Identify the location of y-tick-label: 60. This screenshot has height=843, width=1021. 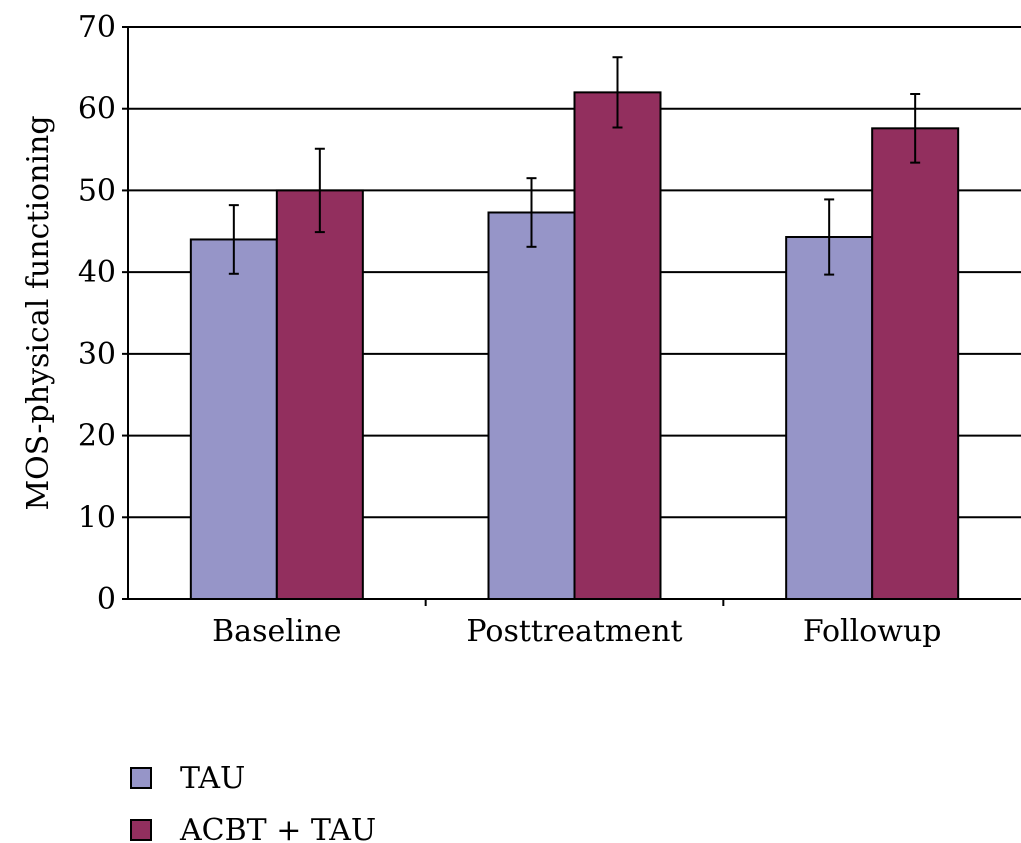
(97, 109).